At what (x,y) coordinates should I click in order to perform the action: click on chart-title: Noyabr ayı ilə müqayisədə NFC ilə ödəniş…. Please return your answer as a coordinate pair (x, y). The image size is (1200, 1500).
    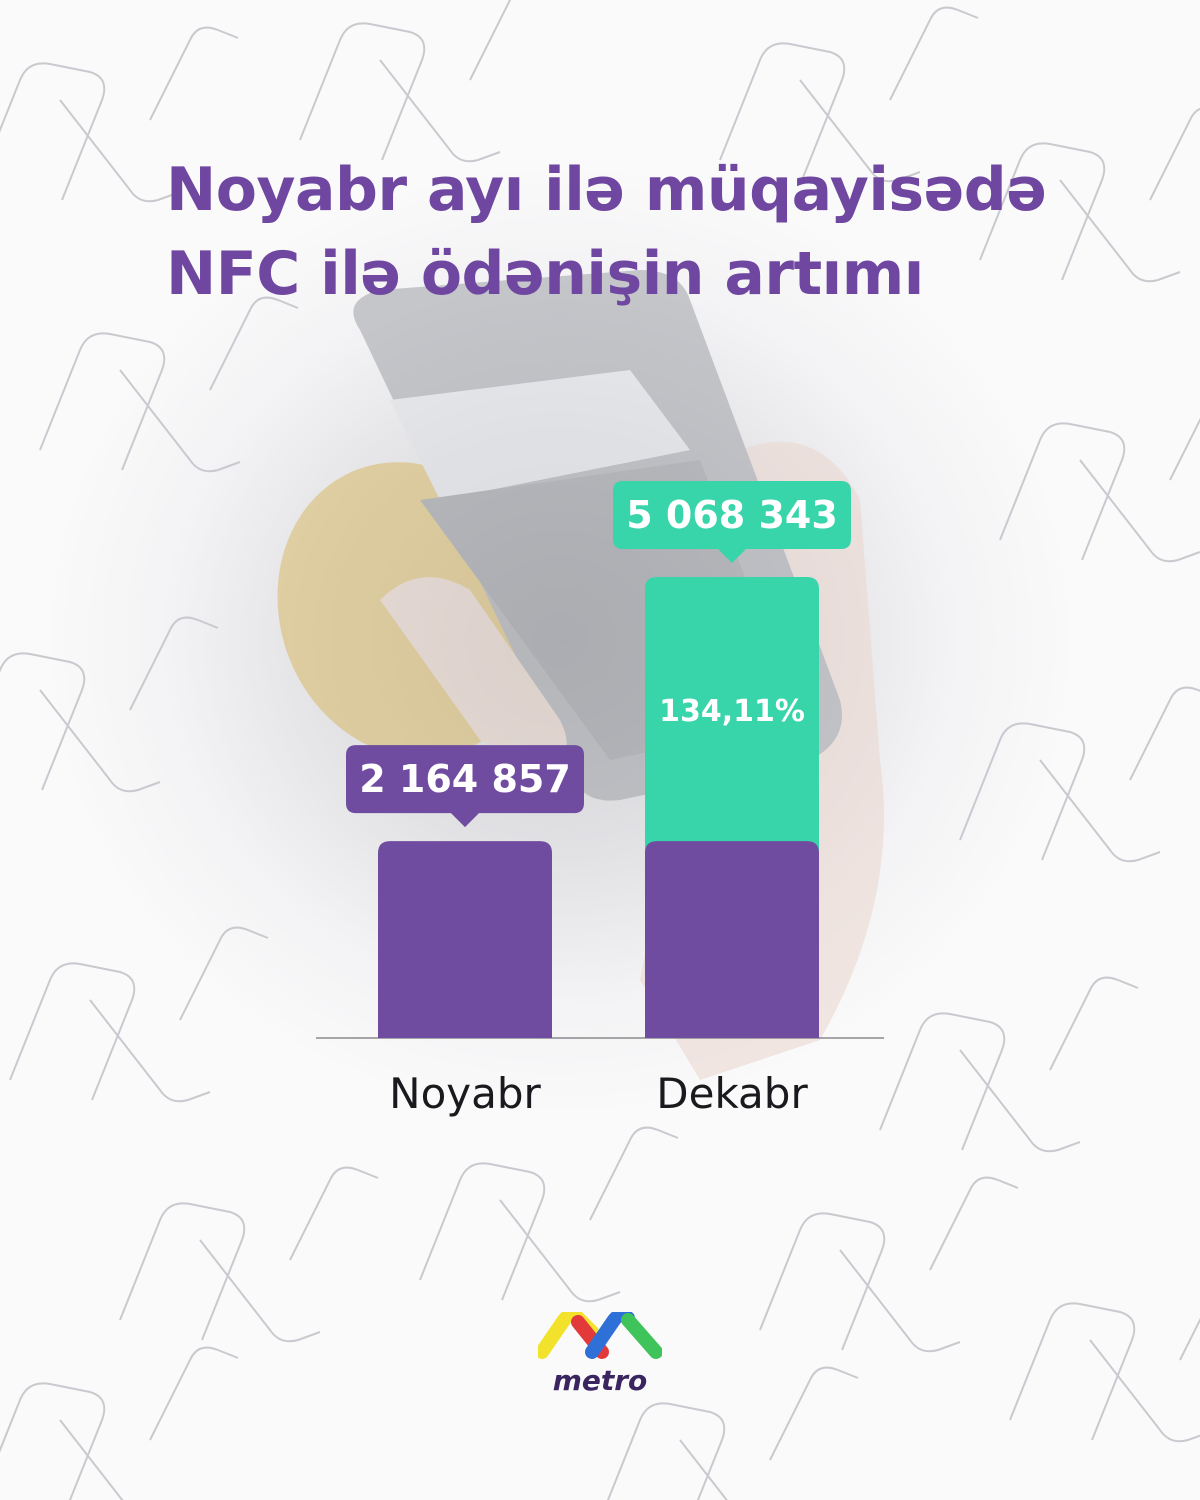
    Looking at the image, I should click on (646, 232).